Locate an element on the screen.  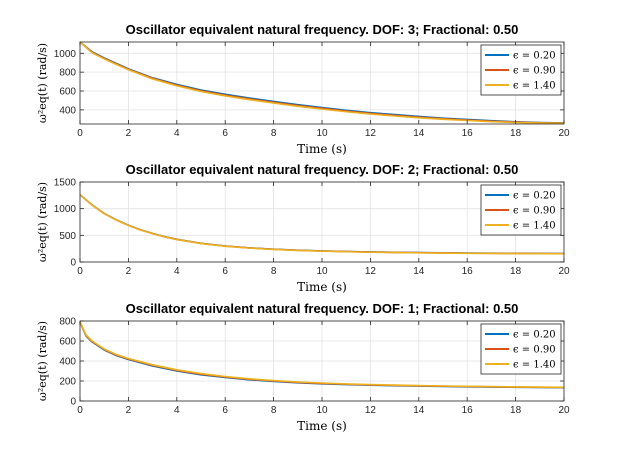
y-tick-label: 1500 is located at coordinates (65, 183).